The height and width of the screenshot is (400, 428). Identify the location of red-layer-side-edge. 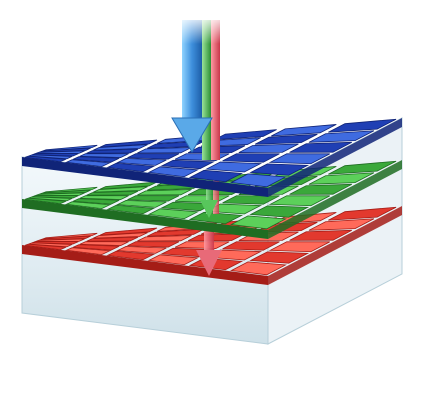
(335, 245).